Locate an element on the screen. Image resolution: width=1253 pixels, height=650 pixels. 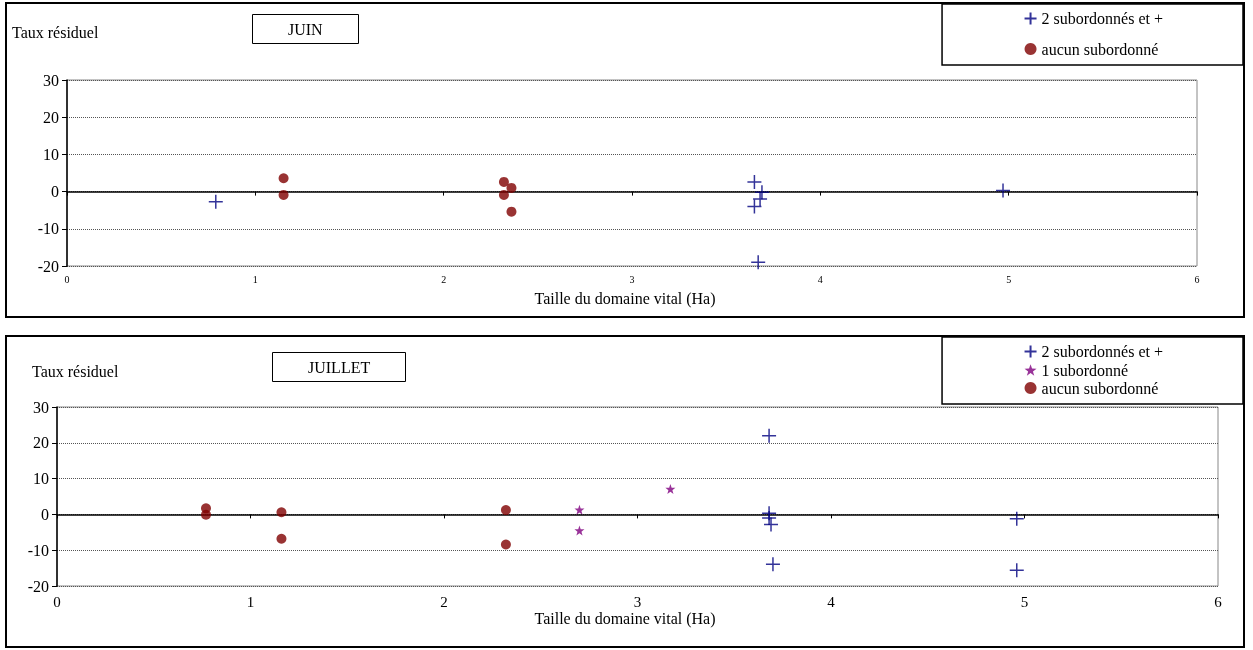
legend-label: 1 subordonné is located at coordinates (1085, 370).